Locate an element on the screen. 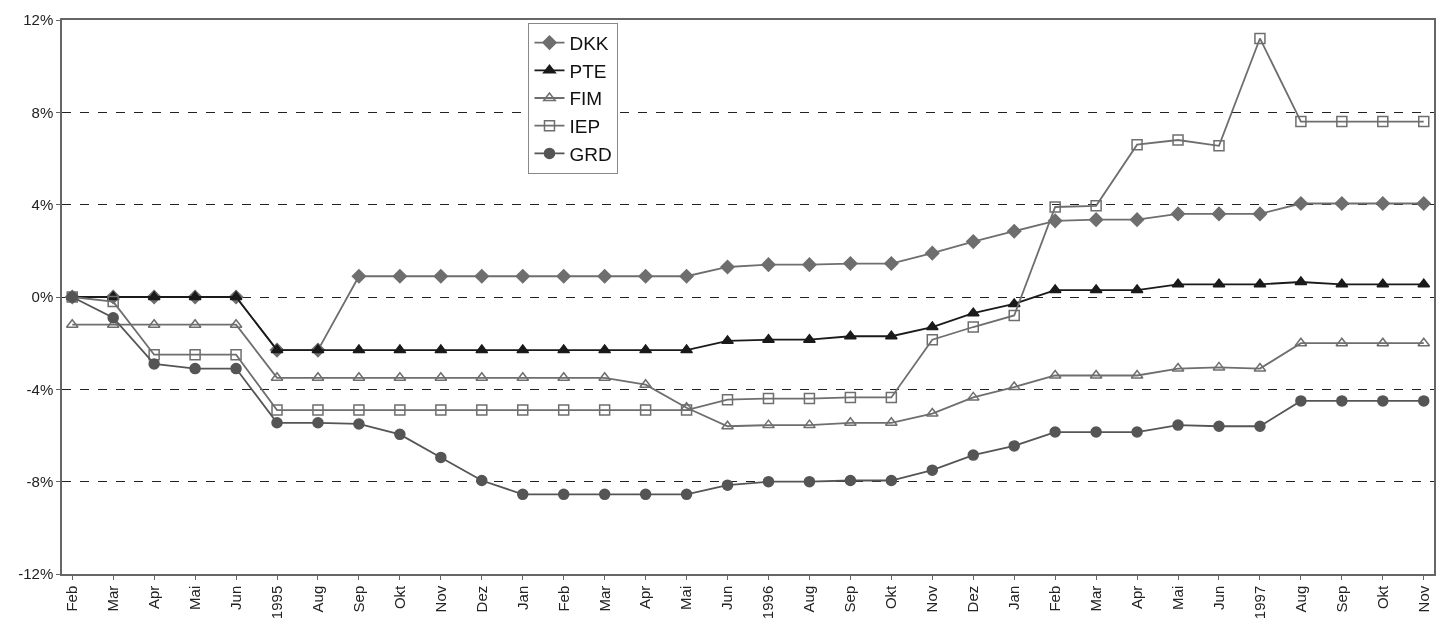 Image resolution: width=1448 pixels, height=636 pixels. y-tick-label: -8% is located at coordinates (40, 481).